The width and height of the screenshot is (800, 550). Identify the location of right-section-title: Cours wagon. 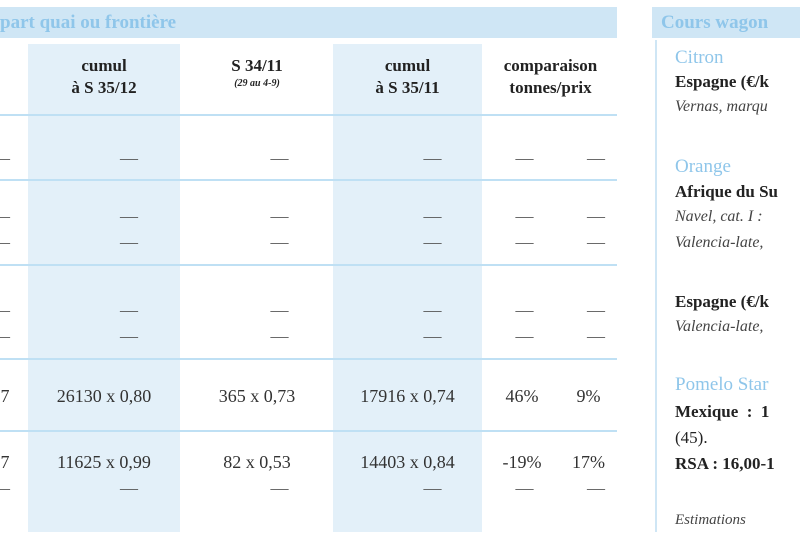
(715, 22).